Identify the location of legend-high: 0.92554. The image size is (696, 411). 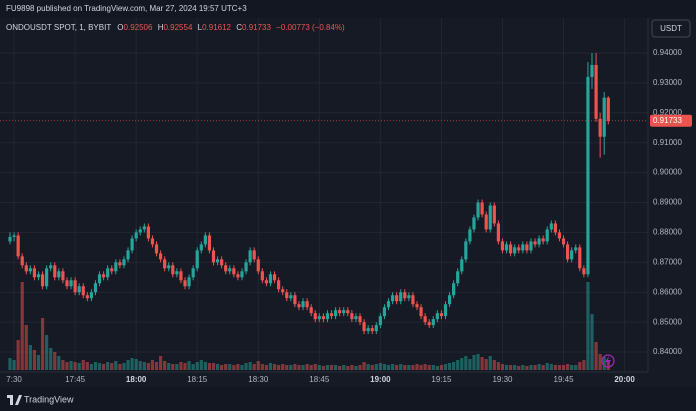
(177, 27).